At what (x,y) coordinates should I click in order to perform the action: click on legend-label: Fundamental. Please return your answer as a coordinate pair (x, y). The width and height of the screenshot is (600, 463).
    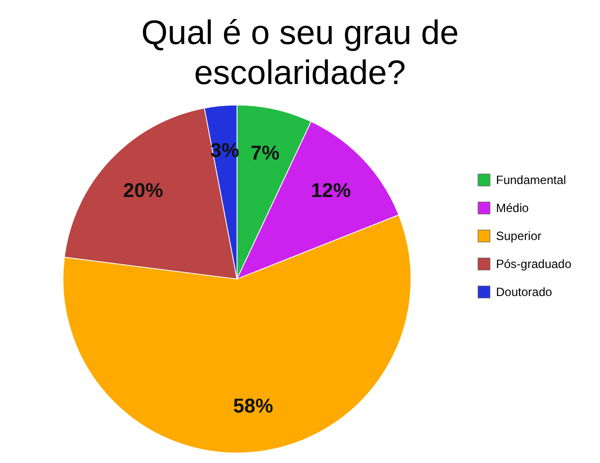
    Looking at the image, I should click on (531, 180).